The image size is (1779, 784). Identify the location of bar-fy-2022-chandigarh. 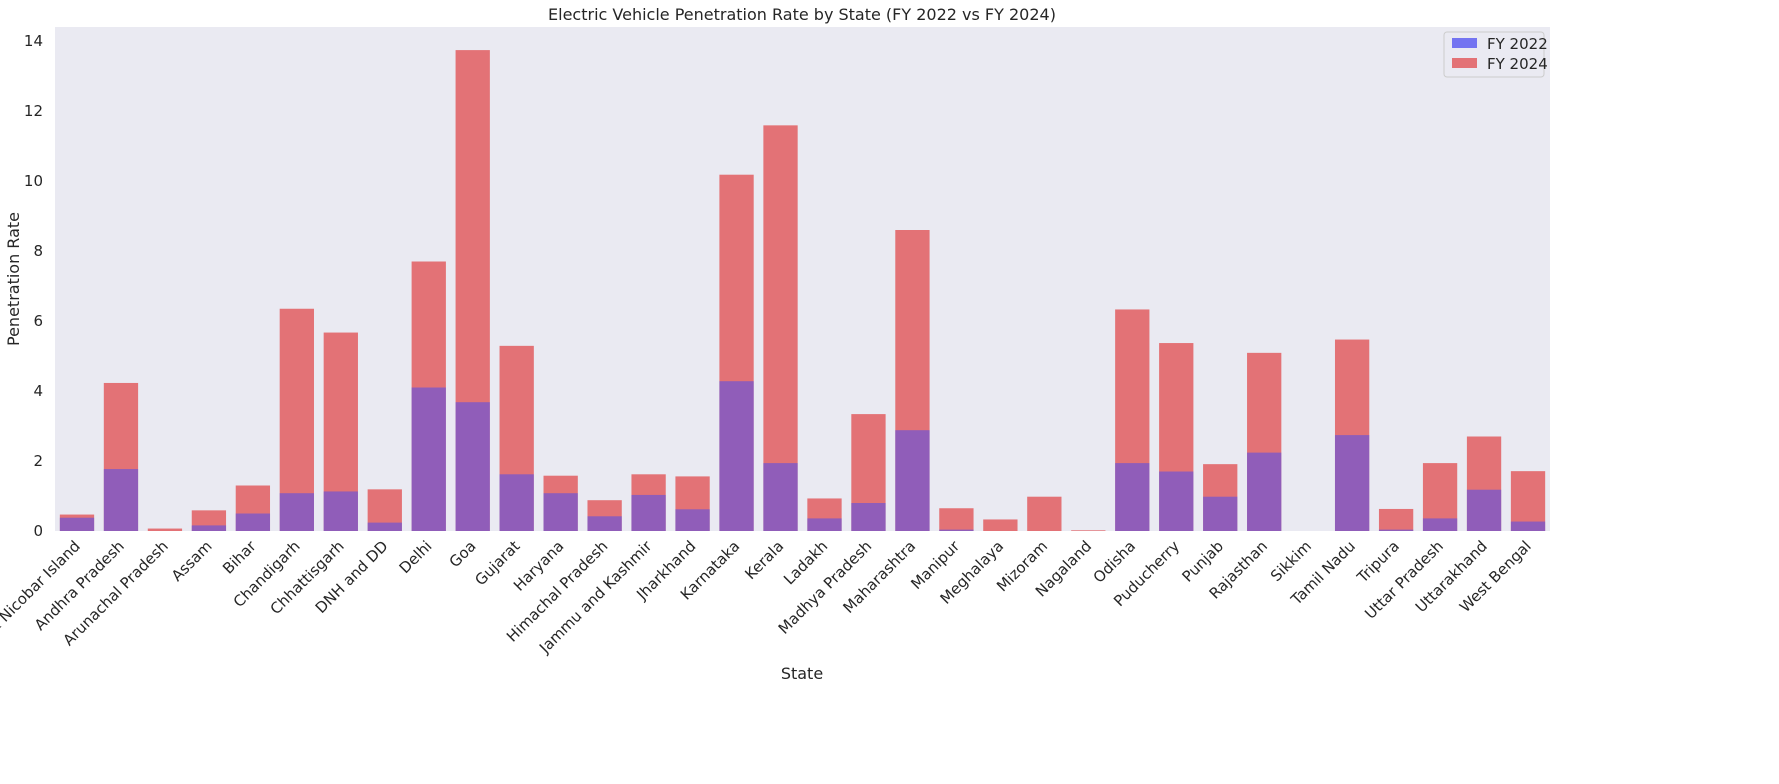
(296, 512).